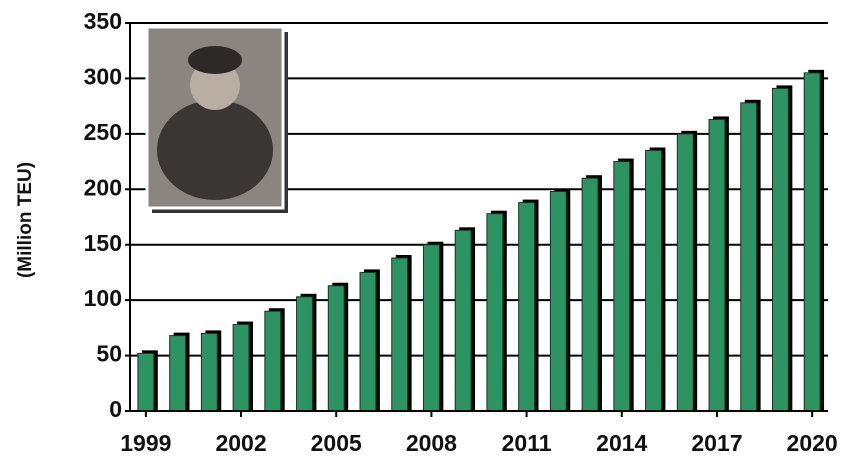 The width and height of the screenshot is (850, 471). Describe the element at coordinates (109, 354) in the screenshot. I see `y-tick-label: 50` at that location.